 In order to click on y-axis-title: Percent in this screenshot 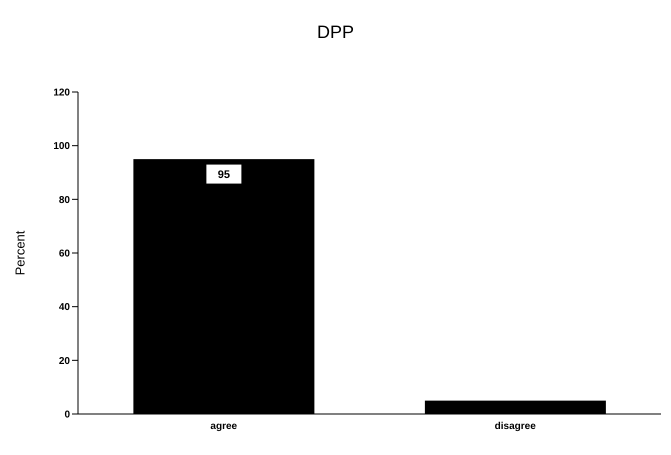, I will do `click(20, 253)`.